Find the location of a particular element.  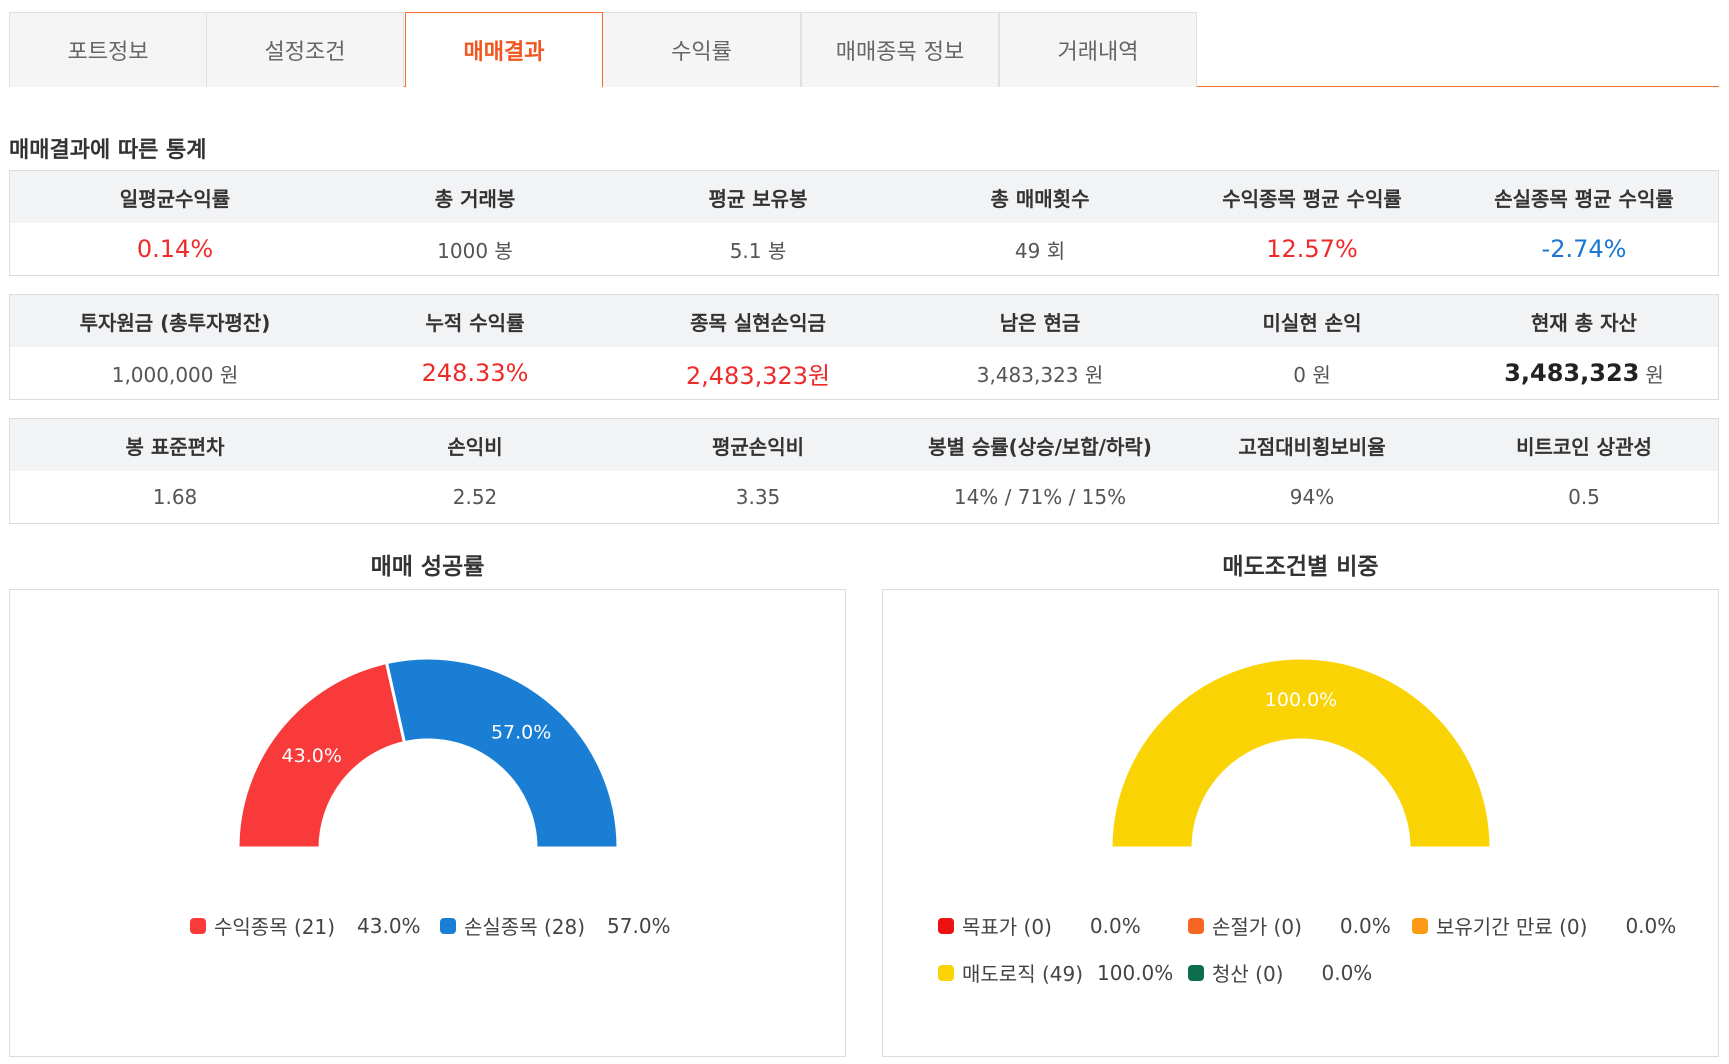

legend-item-hold-expiry: 보유기간 만료 (0) 0.0% is located at coordinates (1544, 925).